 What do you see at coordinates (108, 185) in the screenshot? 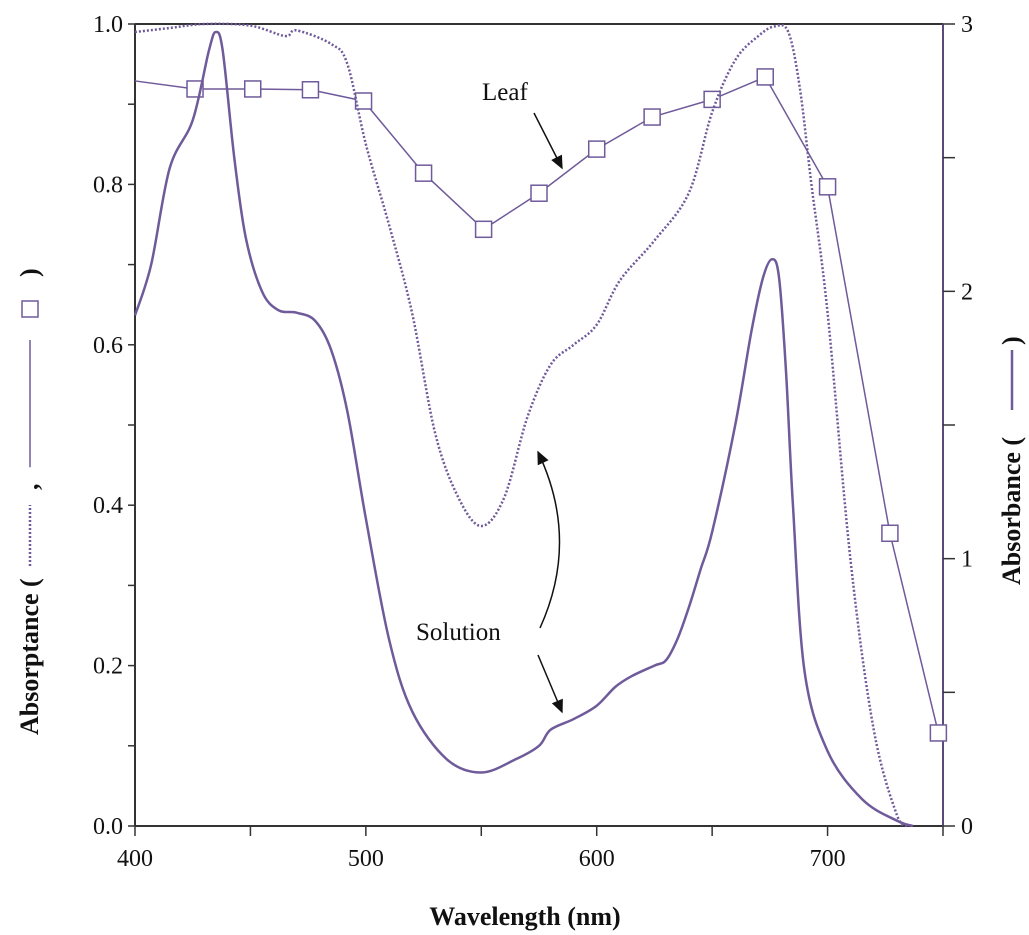
I see `y-tick-label: 0.8` at bounding box center [108, 185].